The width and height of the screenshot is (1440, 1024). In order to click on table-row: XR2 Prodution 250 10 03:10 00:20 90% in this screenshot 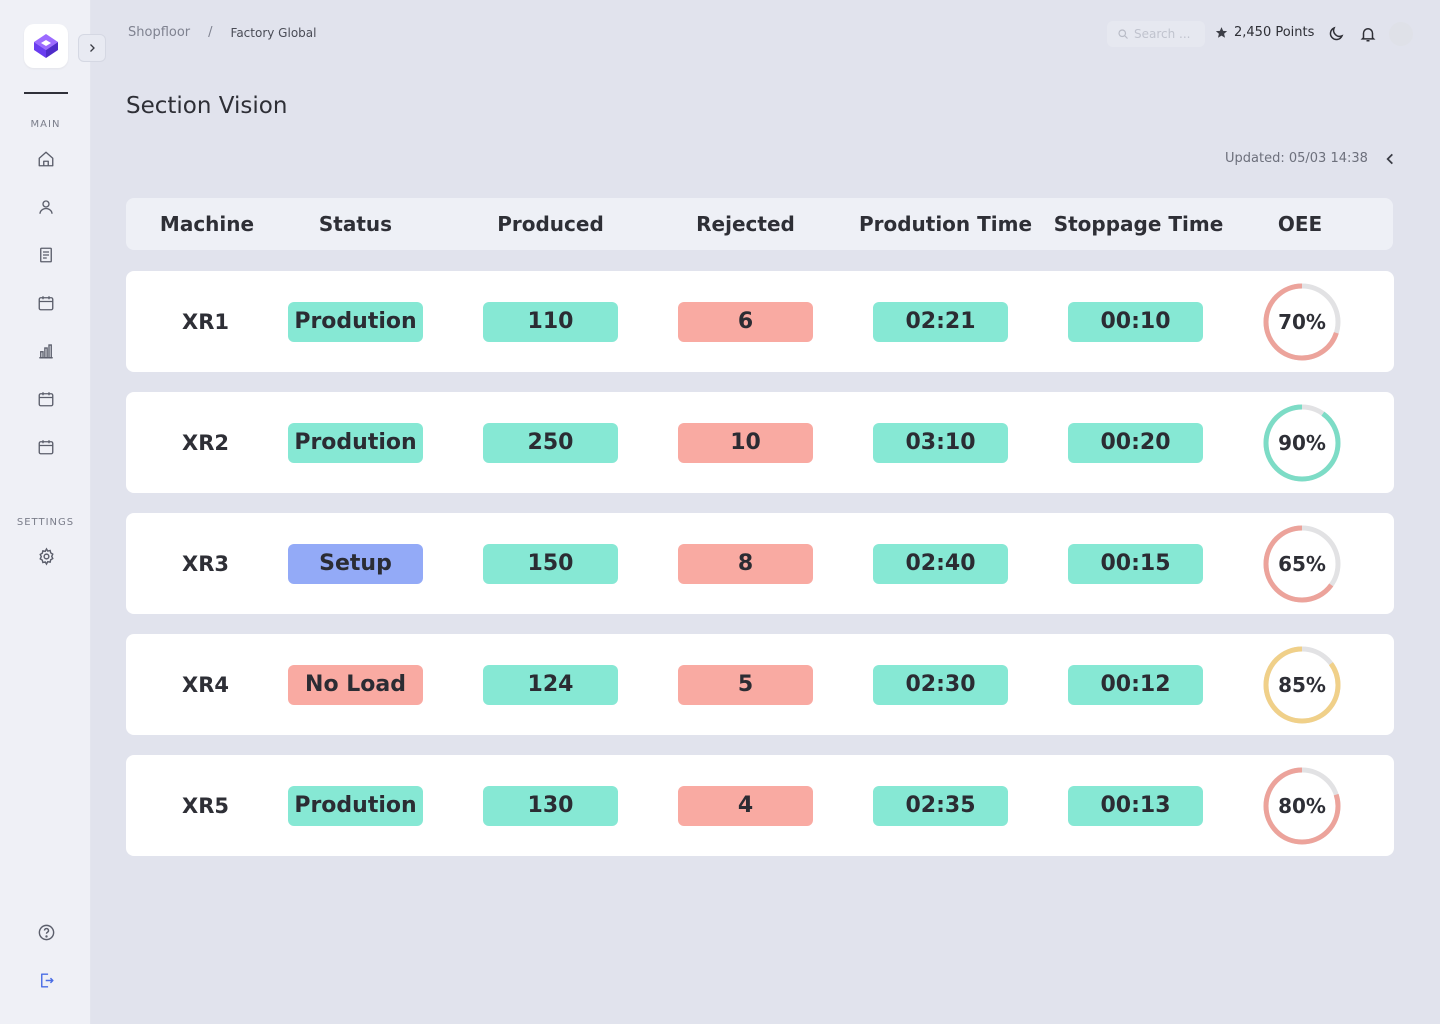, I will do `click(760, 442)`.